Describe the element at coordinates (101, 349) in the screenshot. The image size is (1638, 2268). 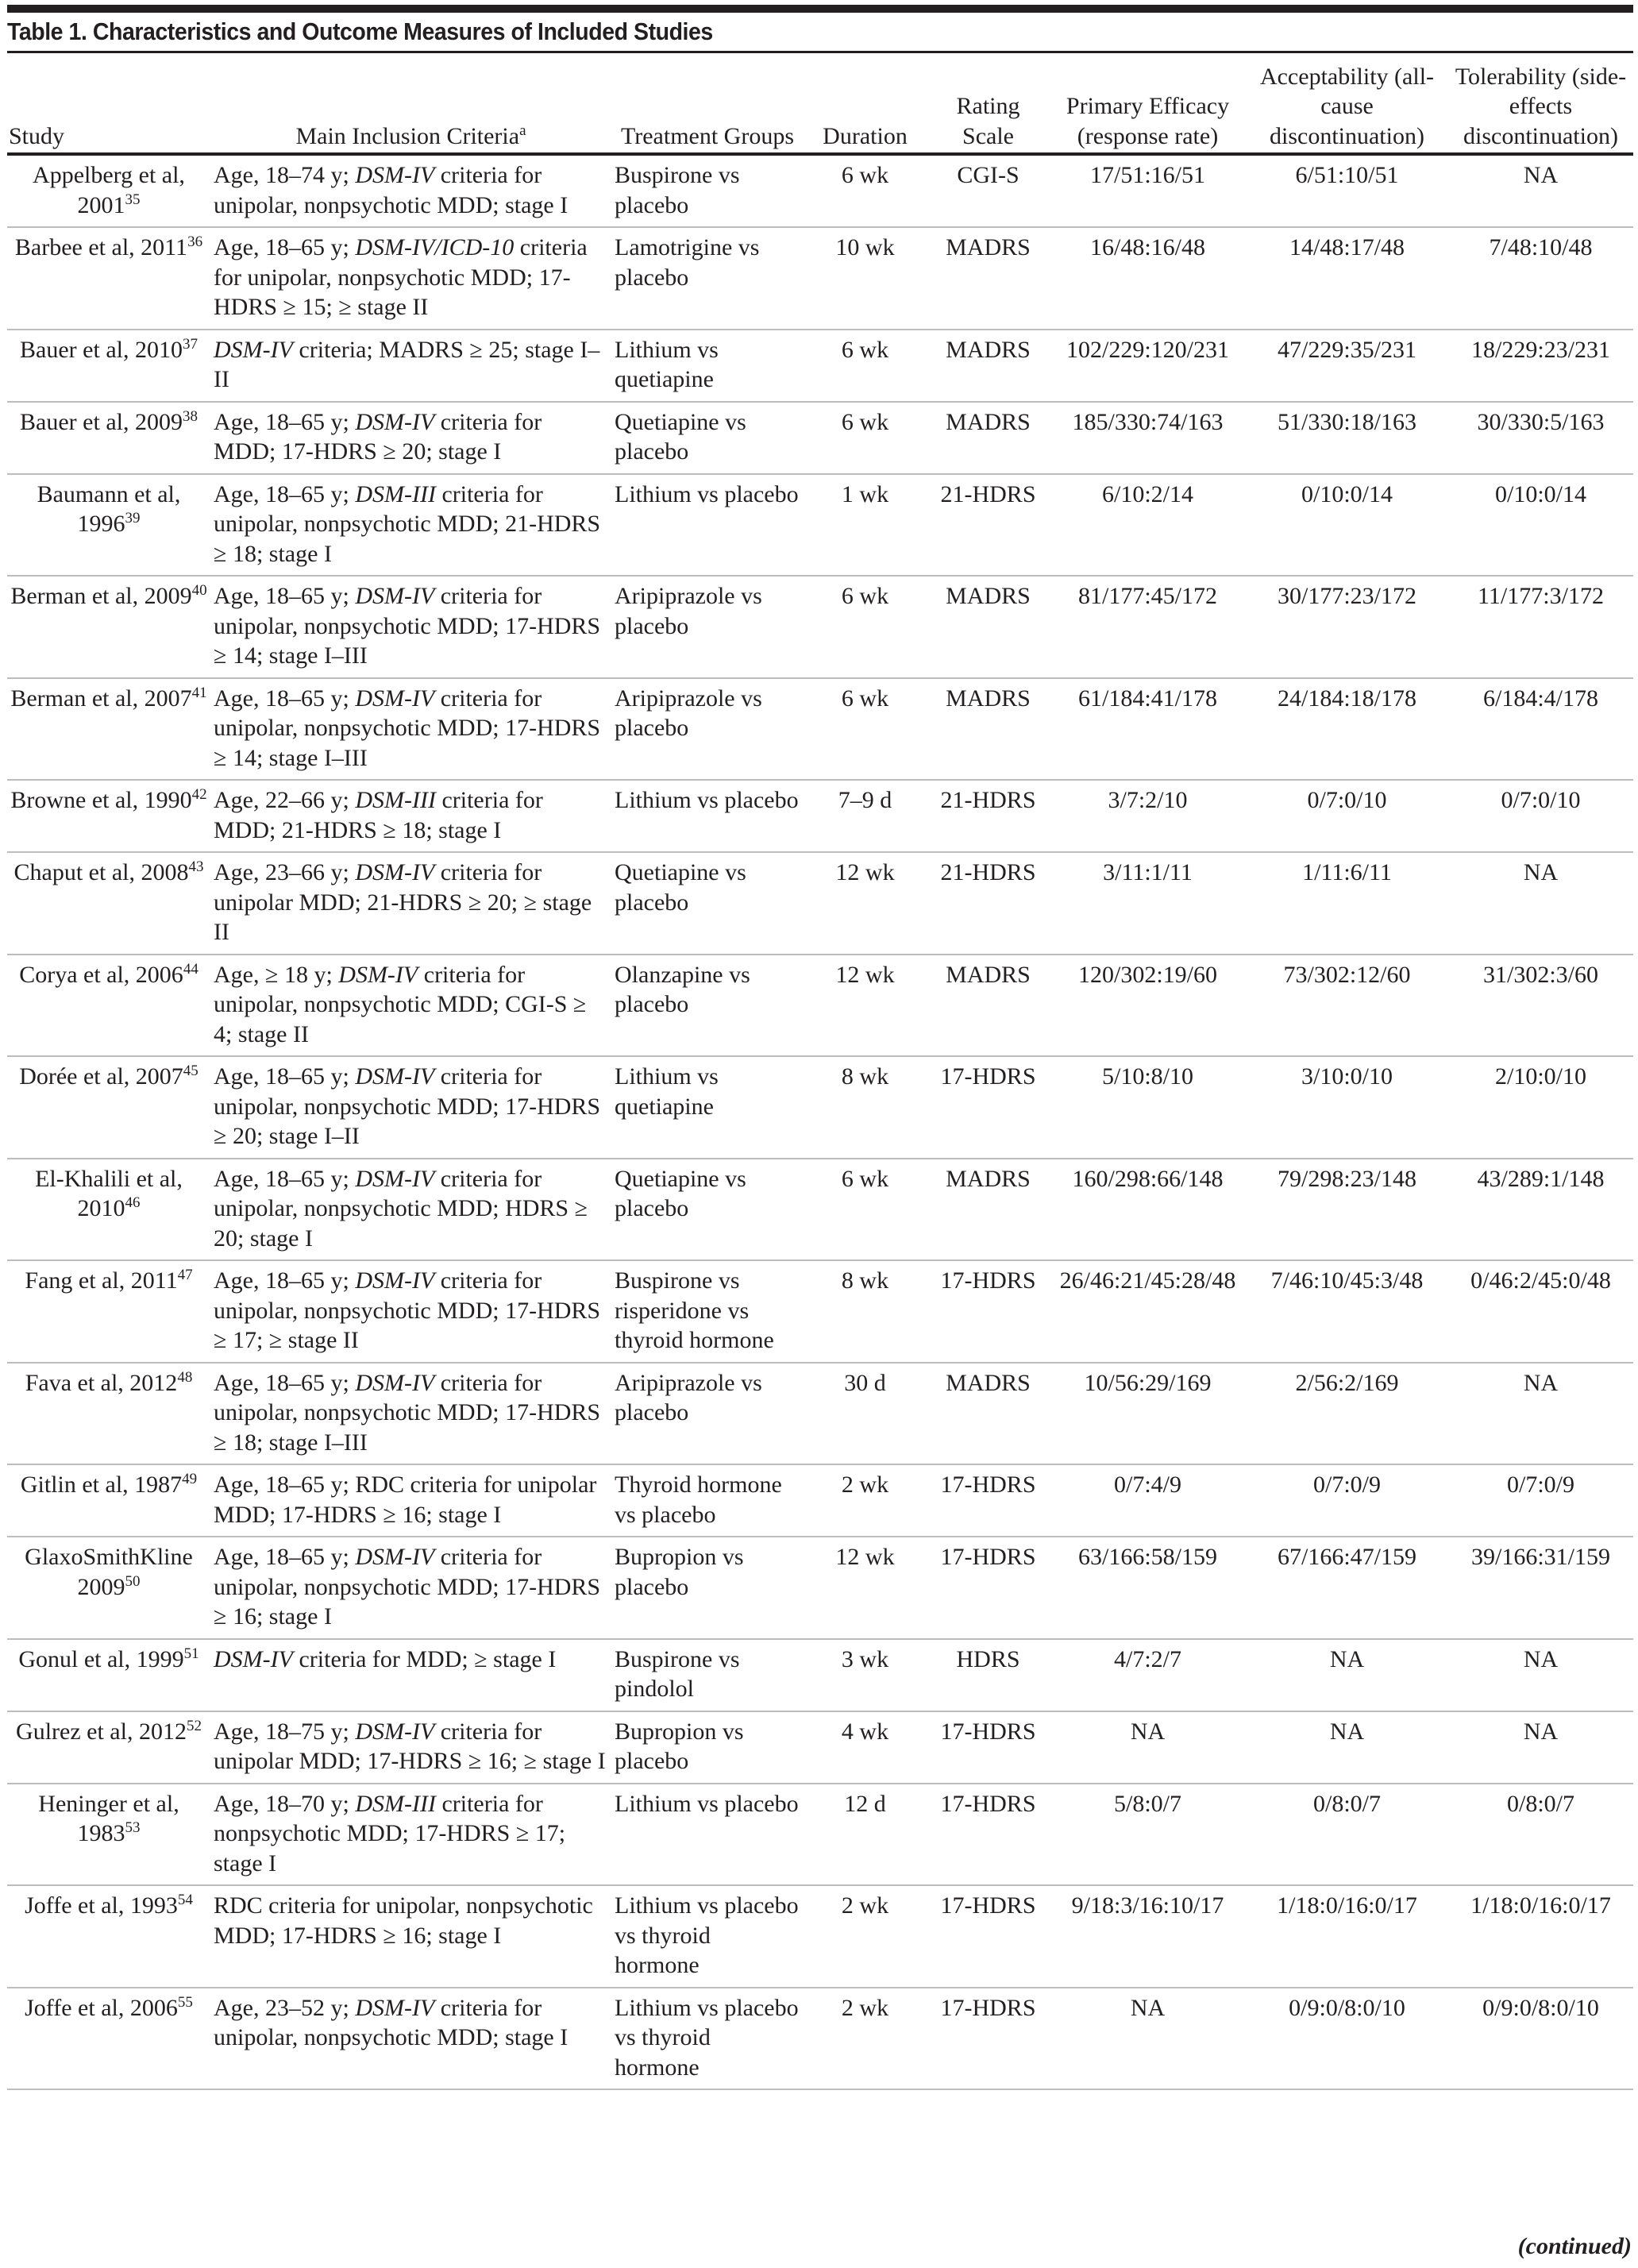
I see `study-name: Bauer et al, 2010` at that location.